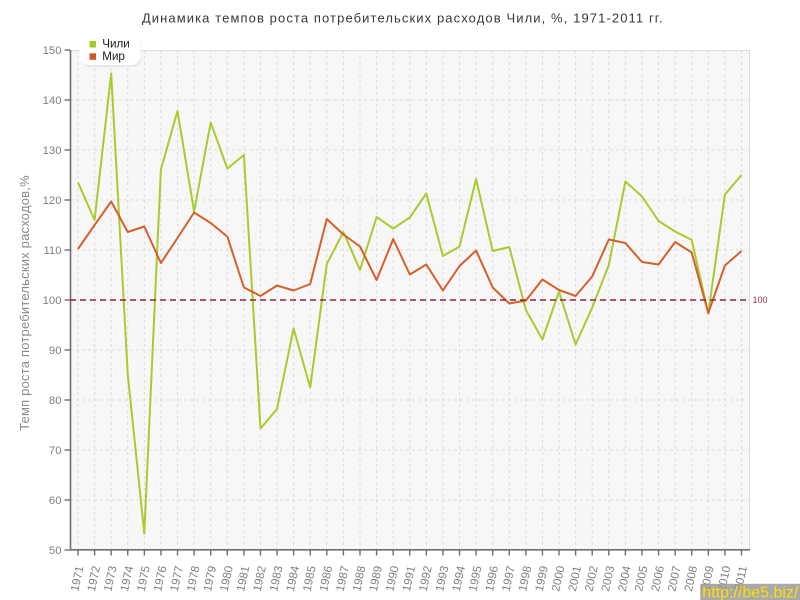  Describe the element at coordinates (592, 579) in the screenshot. I see `svg-text: 2002` at that location.